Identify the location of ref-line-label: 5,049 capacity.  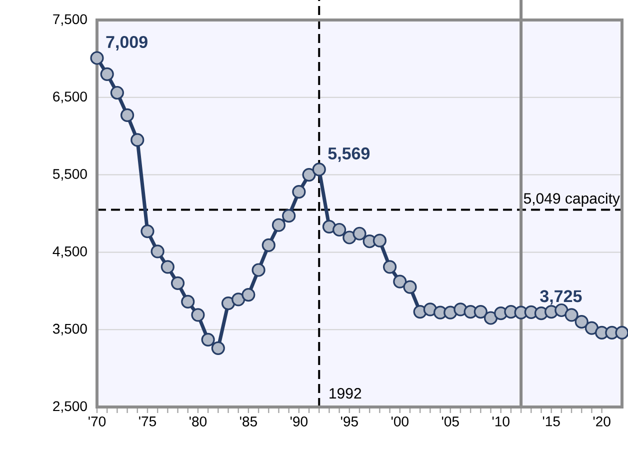
(572, 199).